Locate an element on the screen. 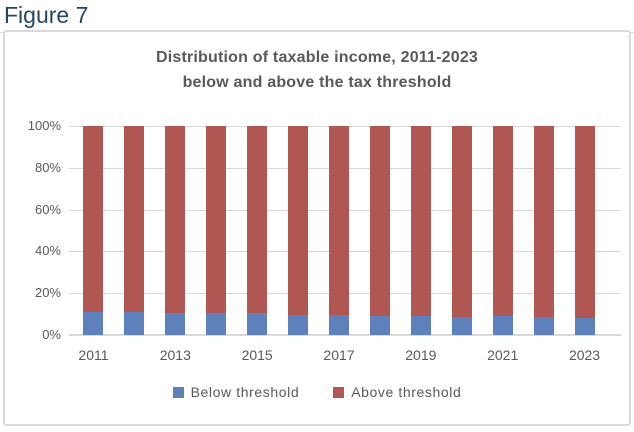 The width and height of the screenshot is (634, 432). x-axis-labels: 2011 2013 2015 2017 2019 2021 2023 is located at coordinates (339, 358).